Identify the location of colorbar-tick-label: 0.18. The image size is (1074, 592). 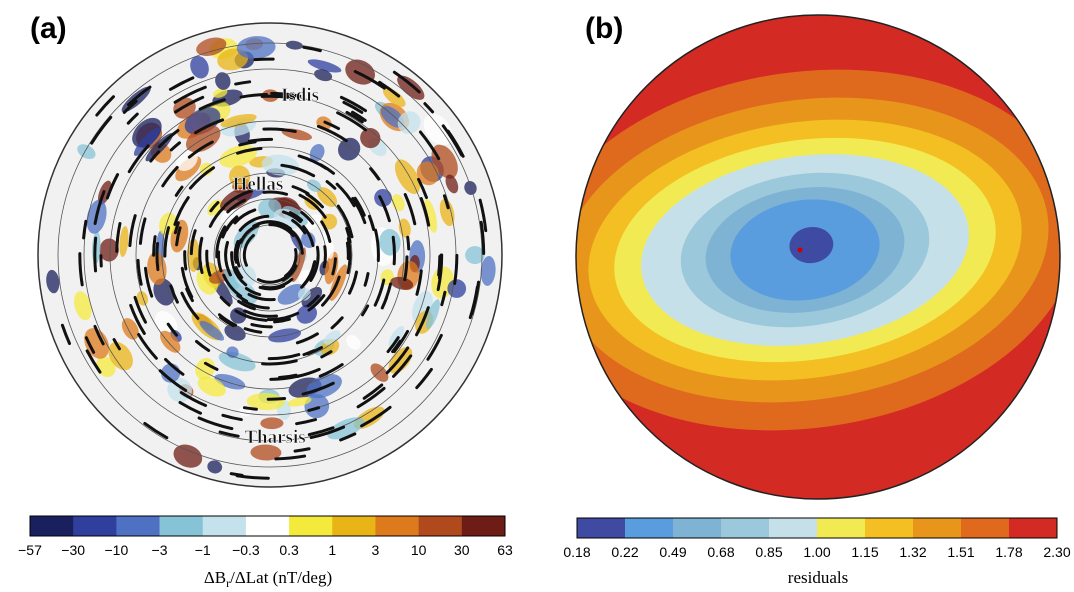
(576, 552).